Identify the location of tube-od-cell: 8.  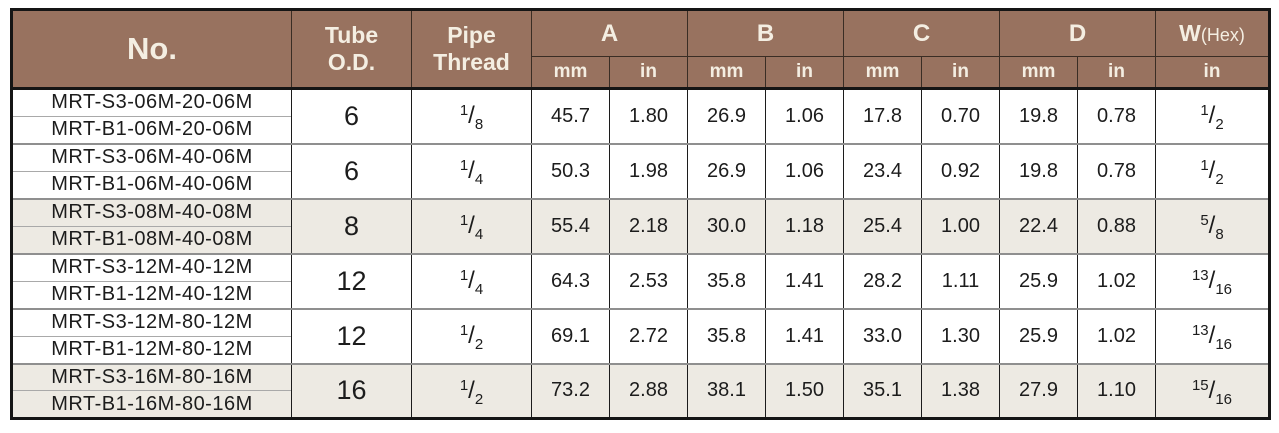
(351, 225).